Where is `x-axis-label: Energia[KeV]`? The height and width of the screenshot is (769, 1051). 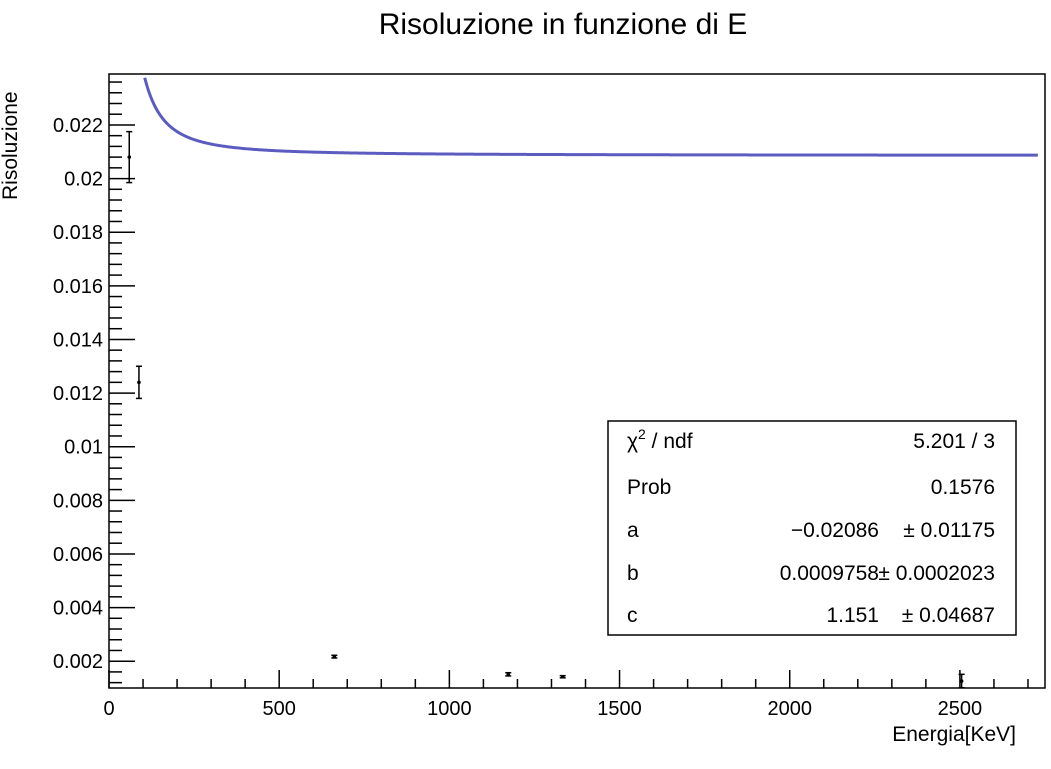
x-axis-label: Energia[KeV] is located at coordinates (954, 734).